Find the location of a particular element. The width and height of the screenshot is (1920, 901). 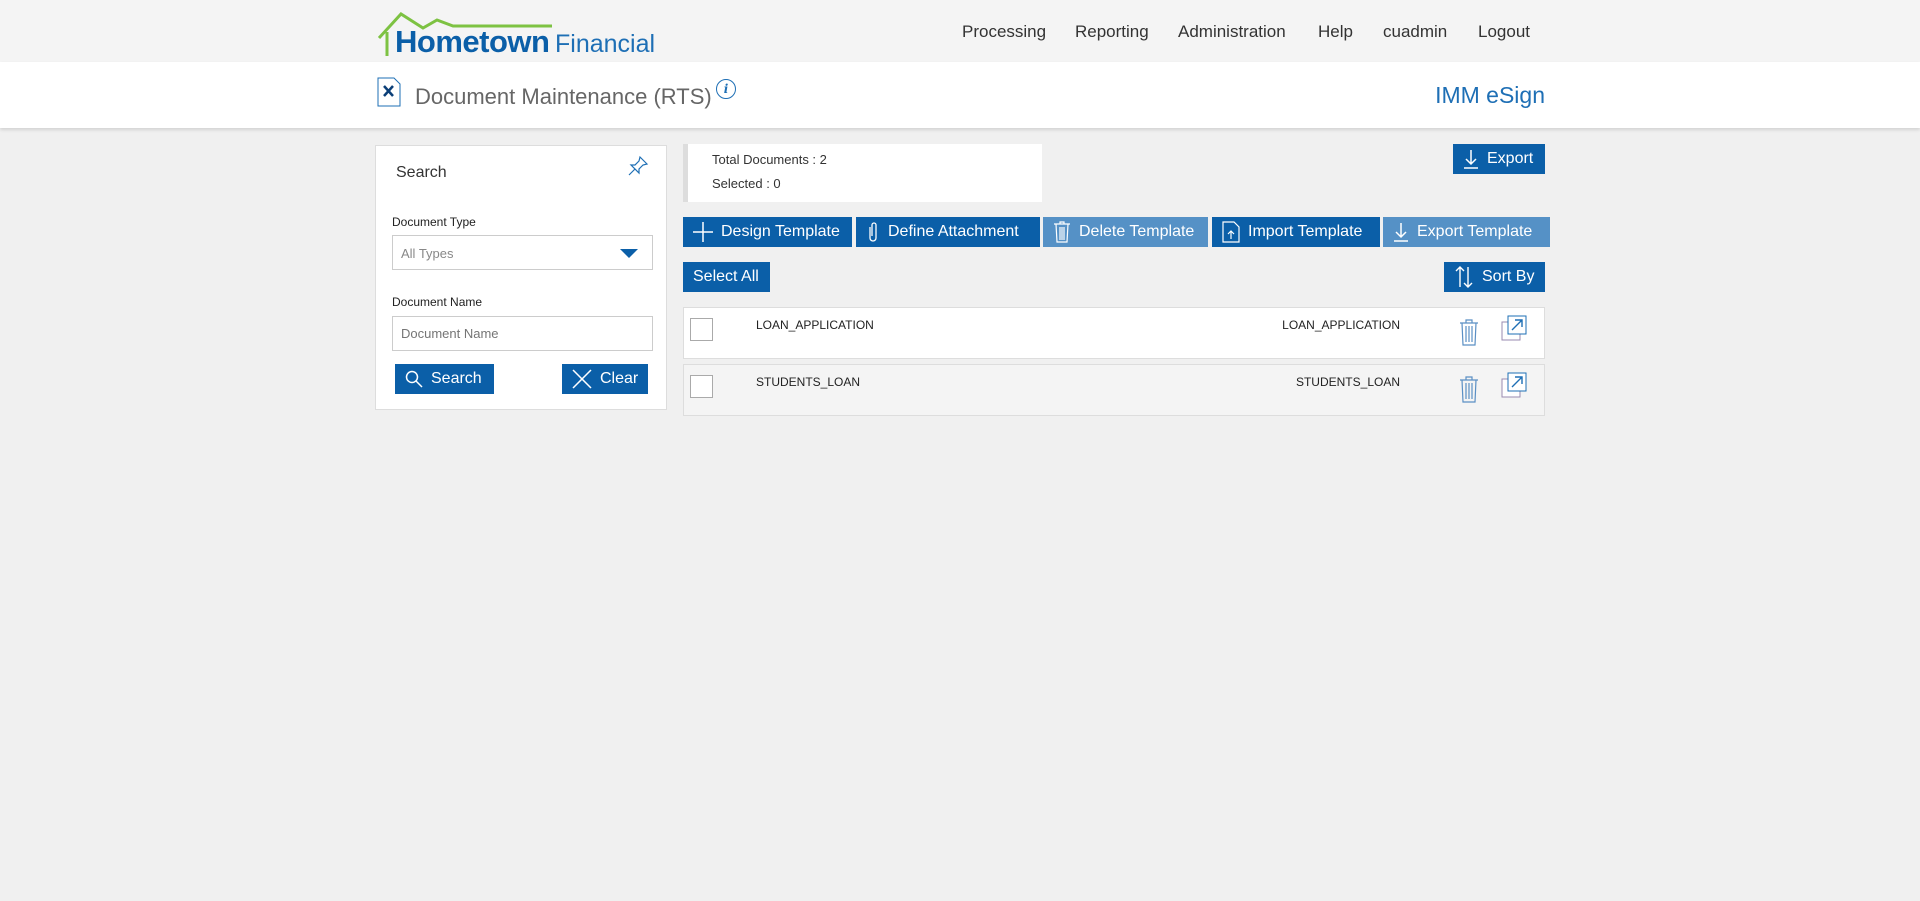

hometown-financial-logo: Hometown Financial is located at coordinates (516, 34).